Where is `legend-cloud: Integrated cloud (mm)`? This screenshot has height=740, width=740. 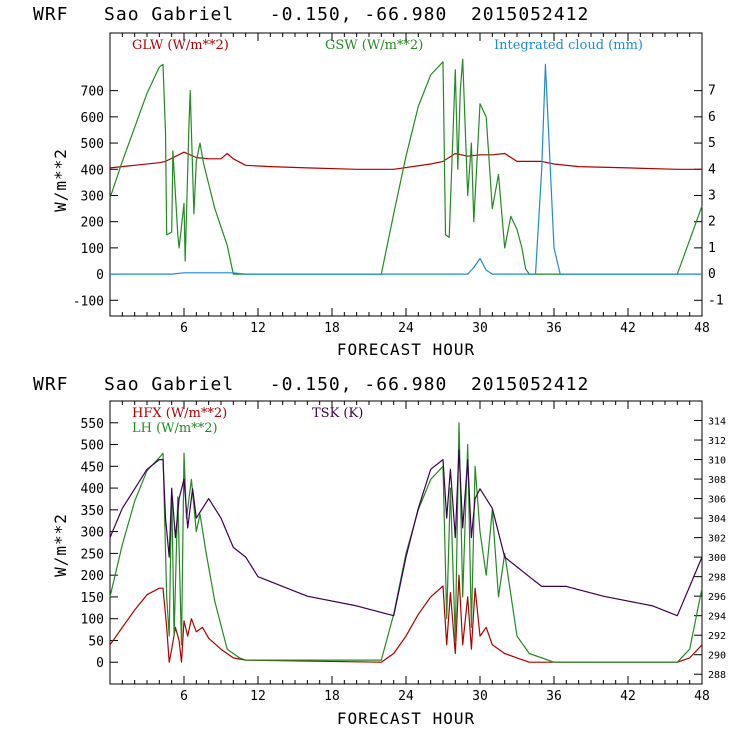
legend-cloud: Integrated cloud (mm) is located at coordinates (568, 45).